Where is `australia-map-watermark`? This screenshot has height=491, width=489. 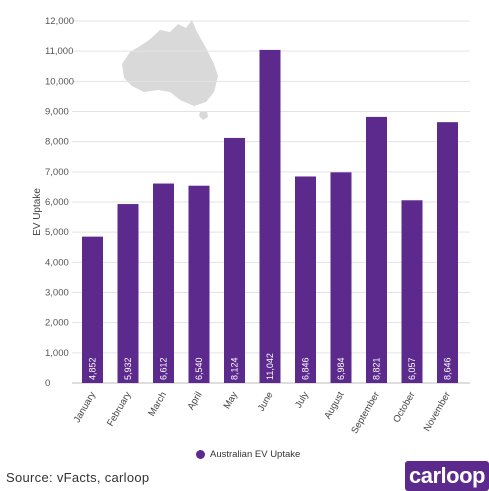 australia-map-watermark is located at coordinates (170, 63).